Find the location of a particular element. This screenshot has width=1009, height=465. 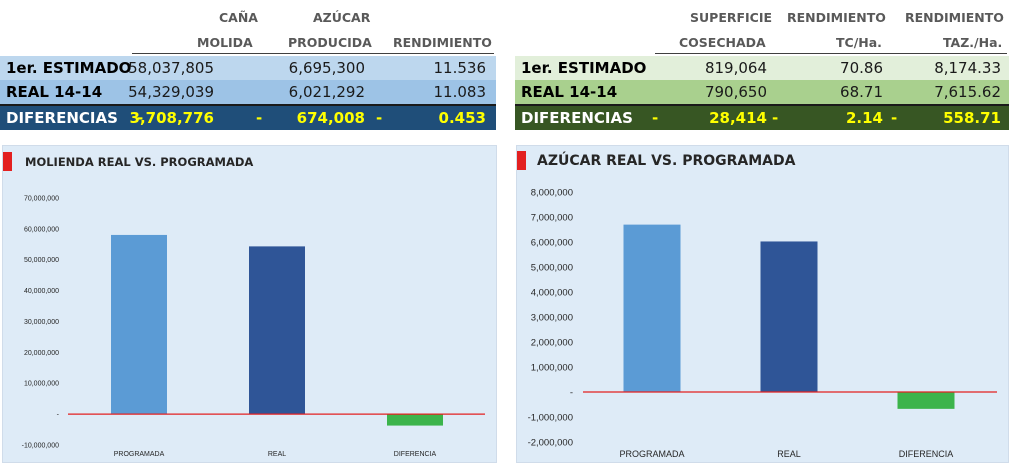

row-estimado: 1er. ESTIMADO 819,064 70.86 8,174.33 is located at coordinates (762, 68).